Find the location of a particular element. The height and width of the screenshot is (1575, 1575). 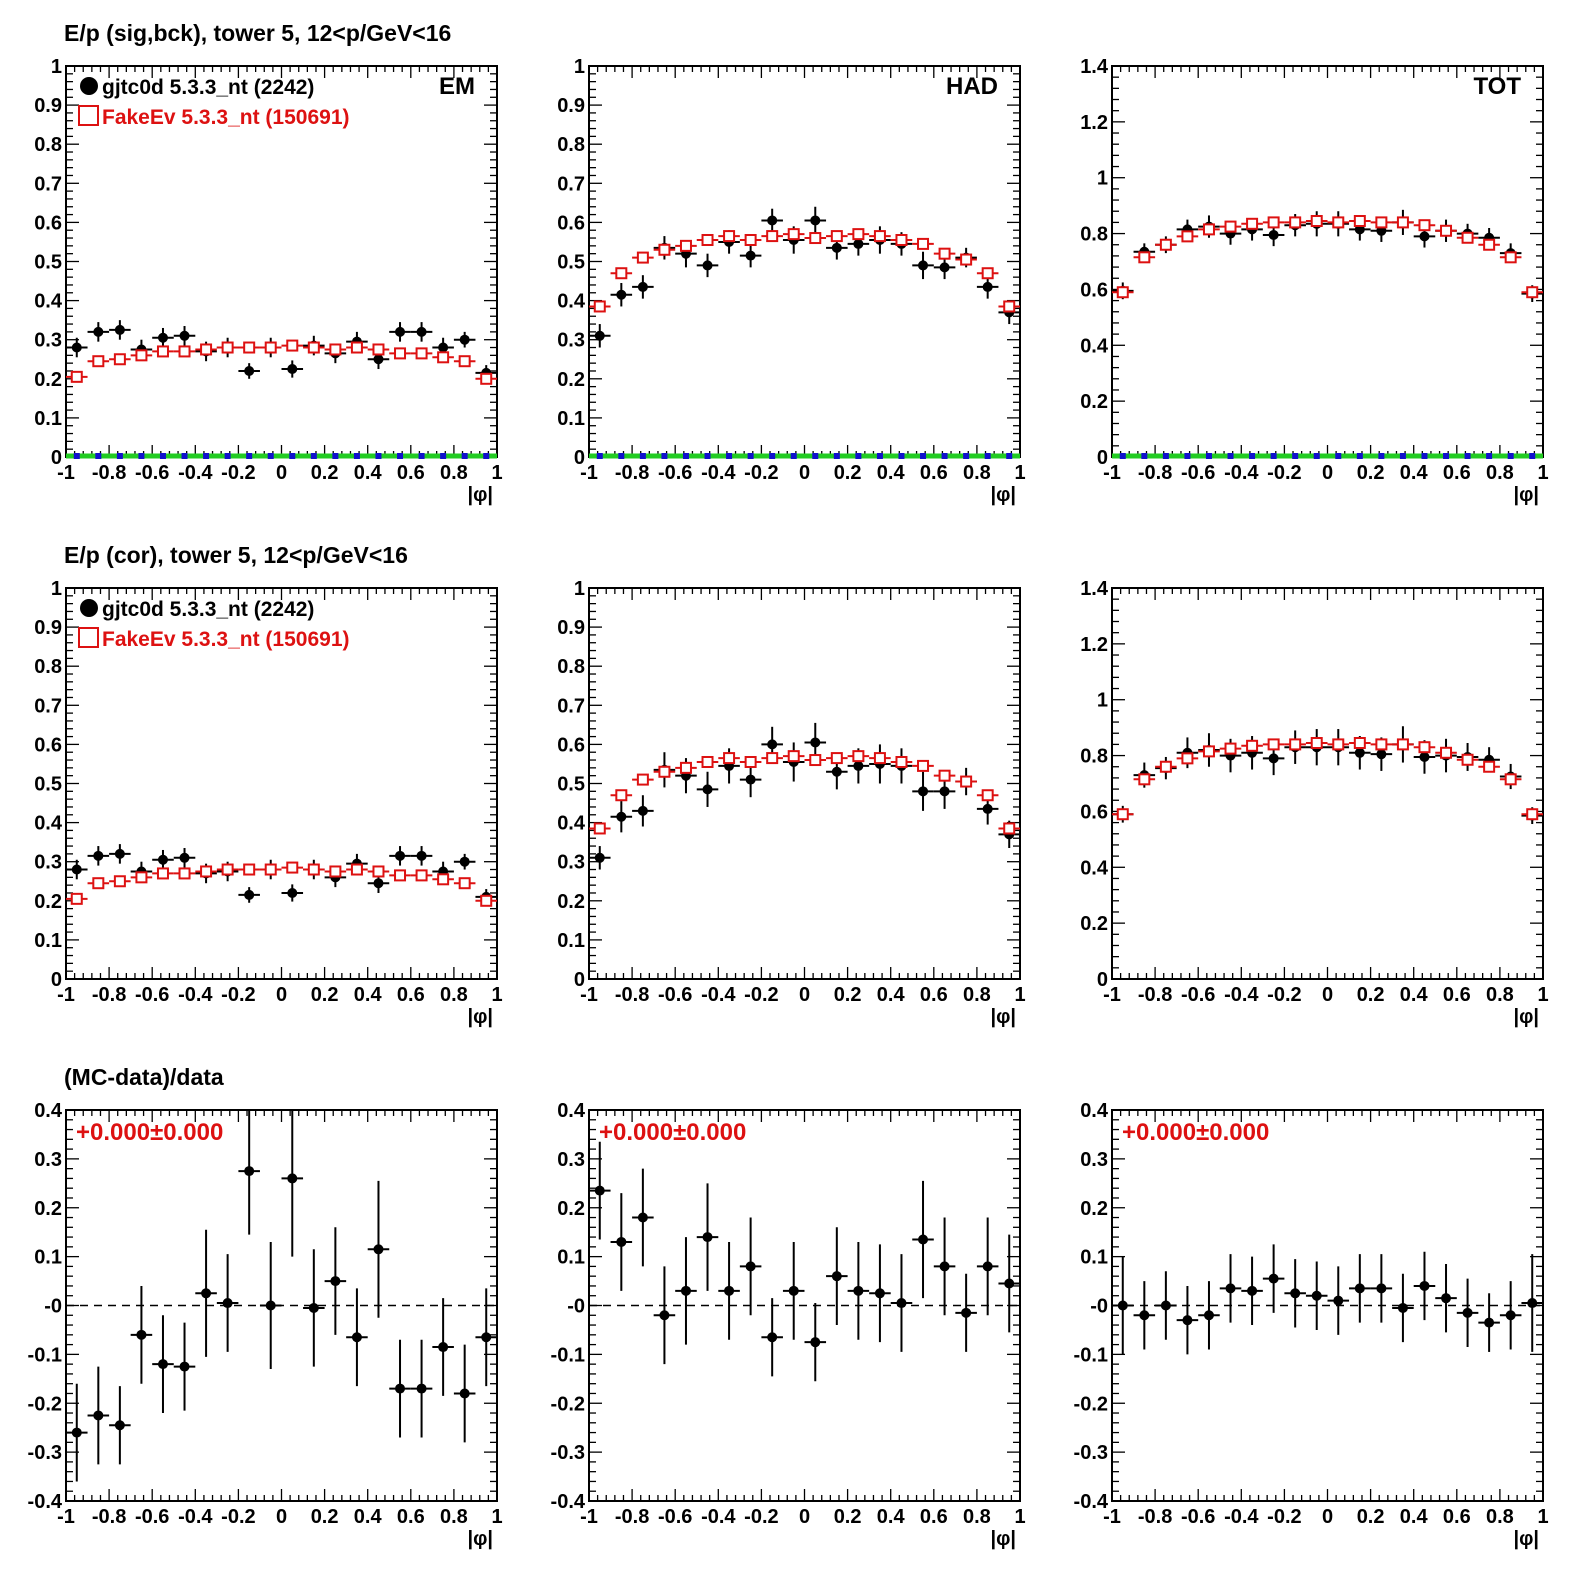

x-tick-label: 0.8 is located at coordinates (977, 1517).